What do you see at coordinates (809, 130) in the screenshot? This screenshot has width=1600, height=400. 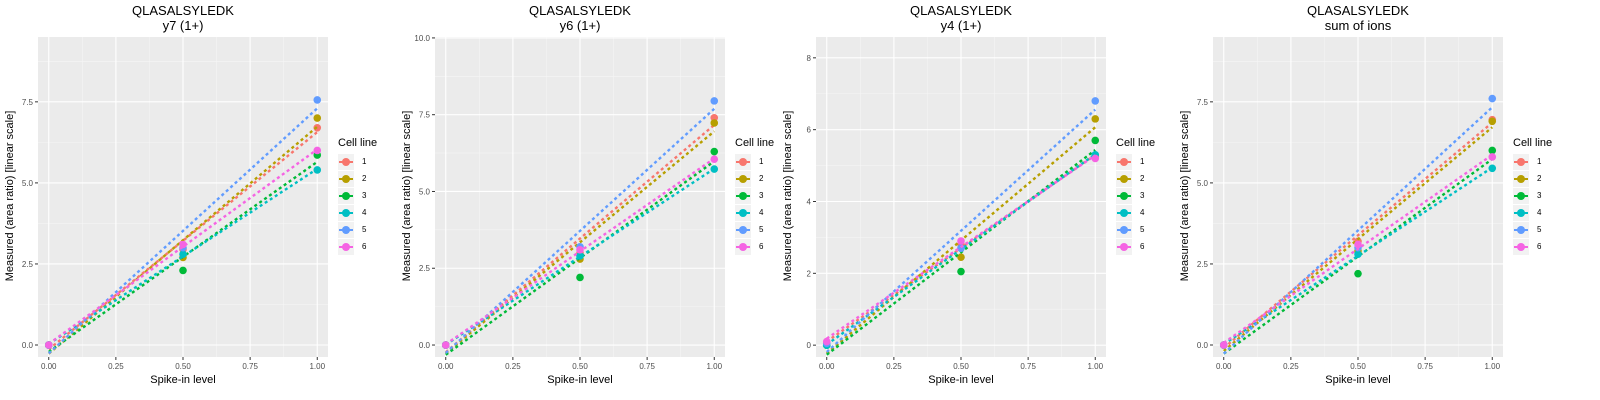 I see `y-tick-label: 6` at bounding box center [809, 130].